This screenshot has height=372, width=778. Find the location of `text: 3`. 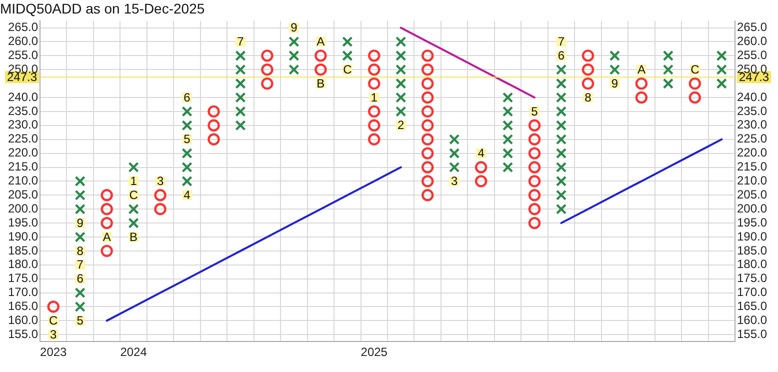

text: 3 is located at coordinates (160, 181).